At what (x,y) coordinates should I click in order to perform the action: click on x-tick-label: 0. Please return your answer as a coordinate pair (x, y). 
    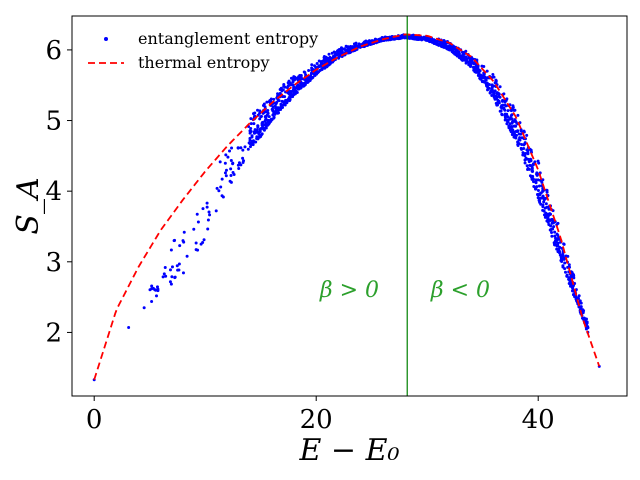
    Looking at the image, I should click on (94, 420).